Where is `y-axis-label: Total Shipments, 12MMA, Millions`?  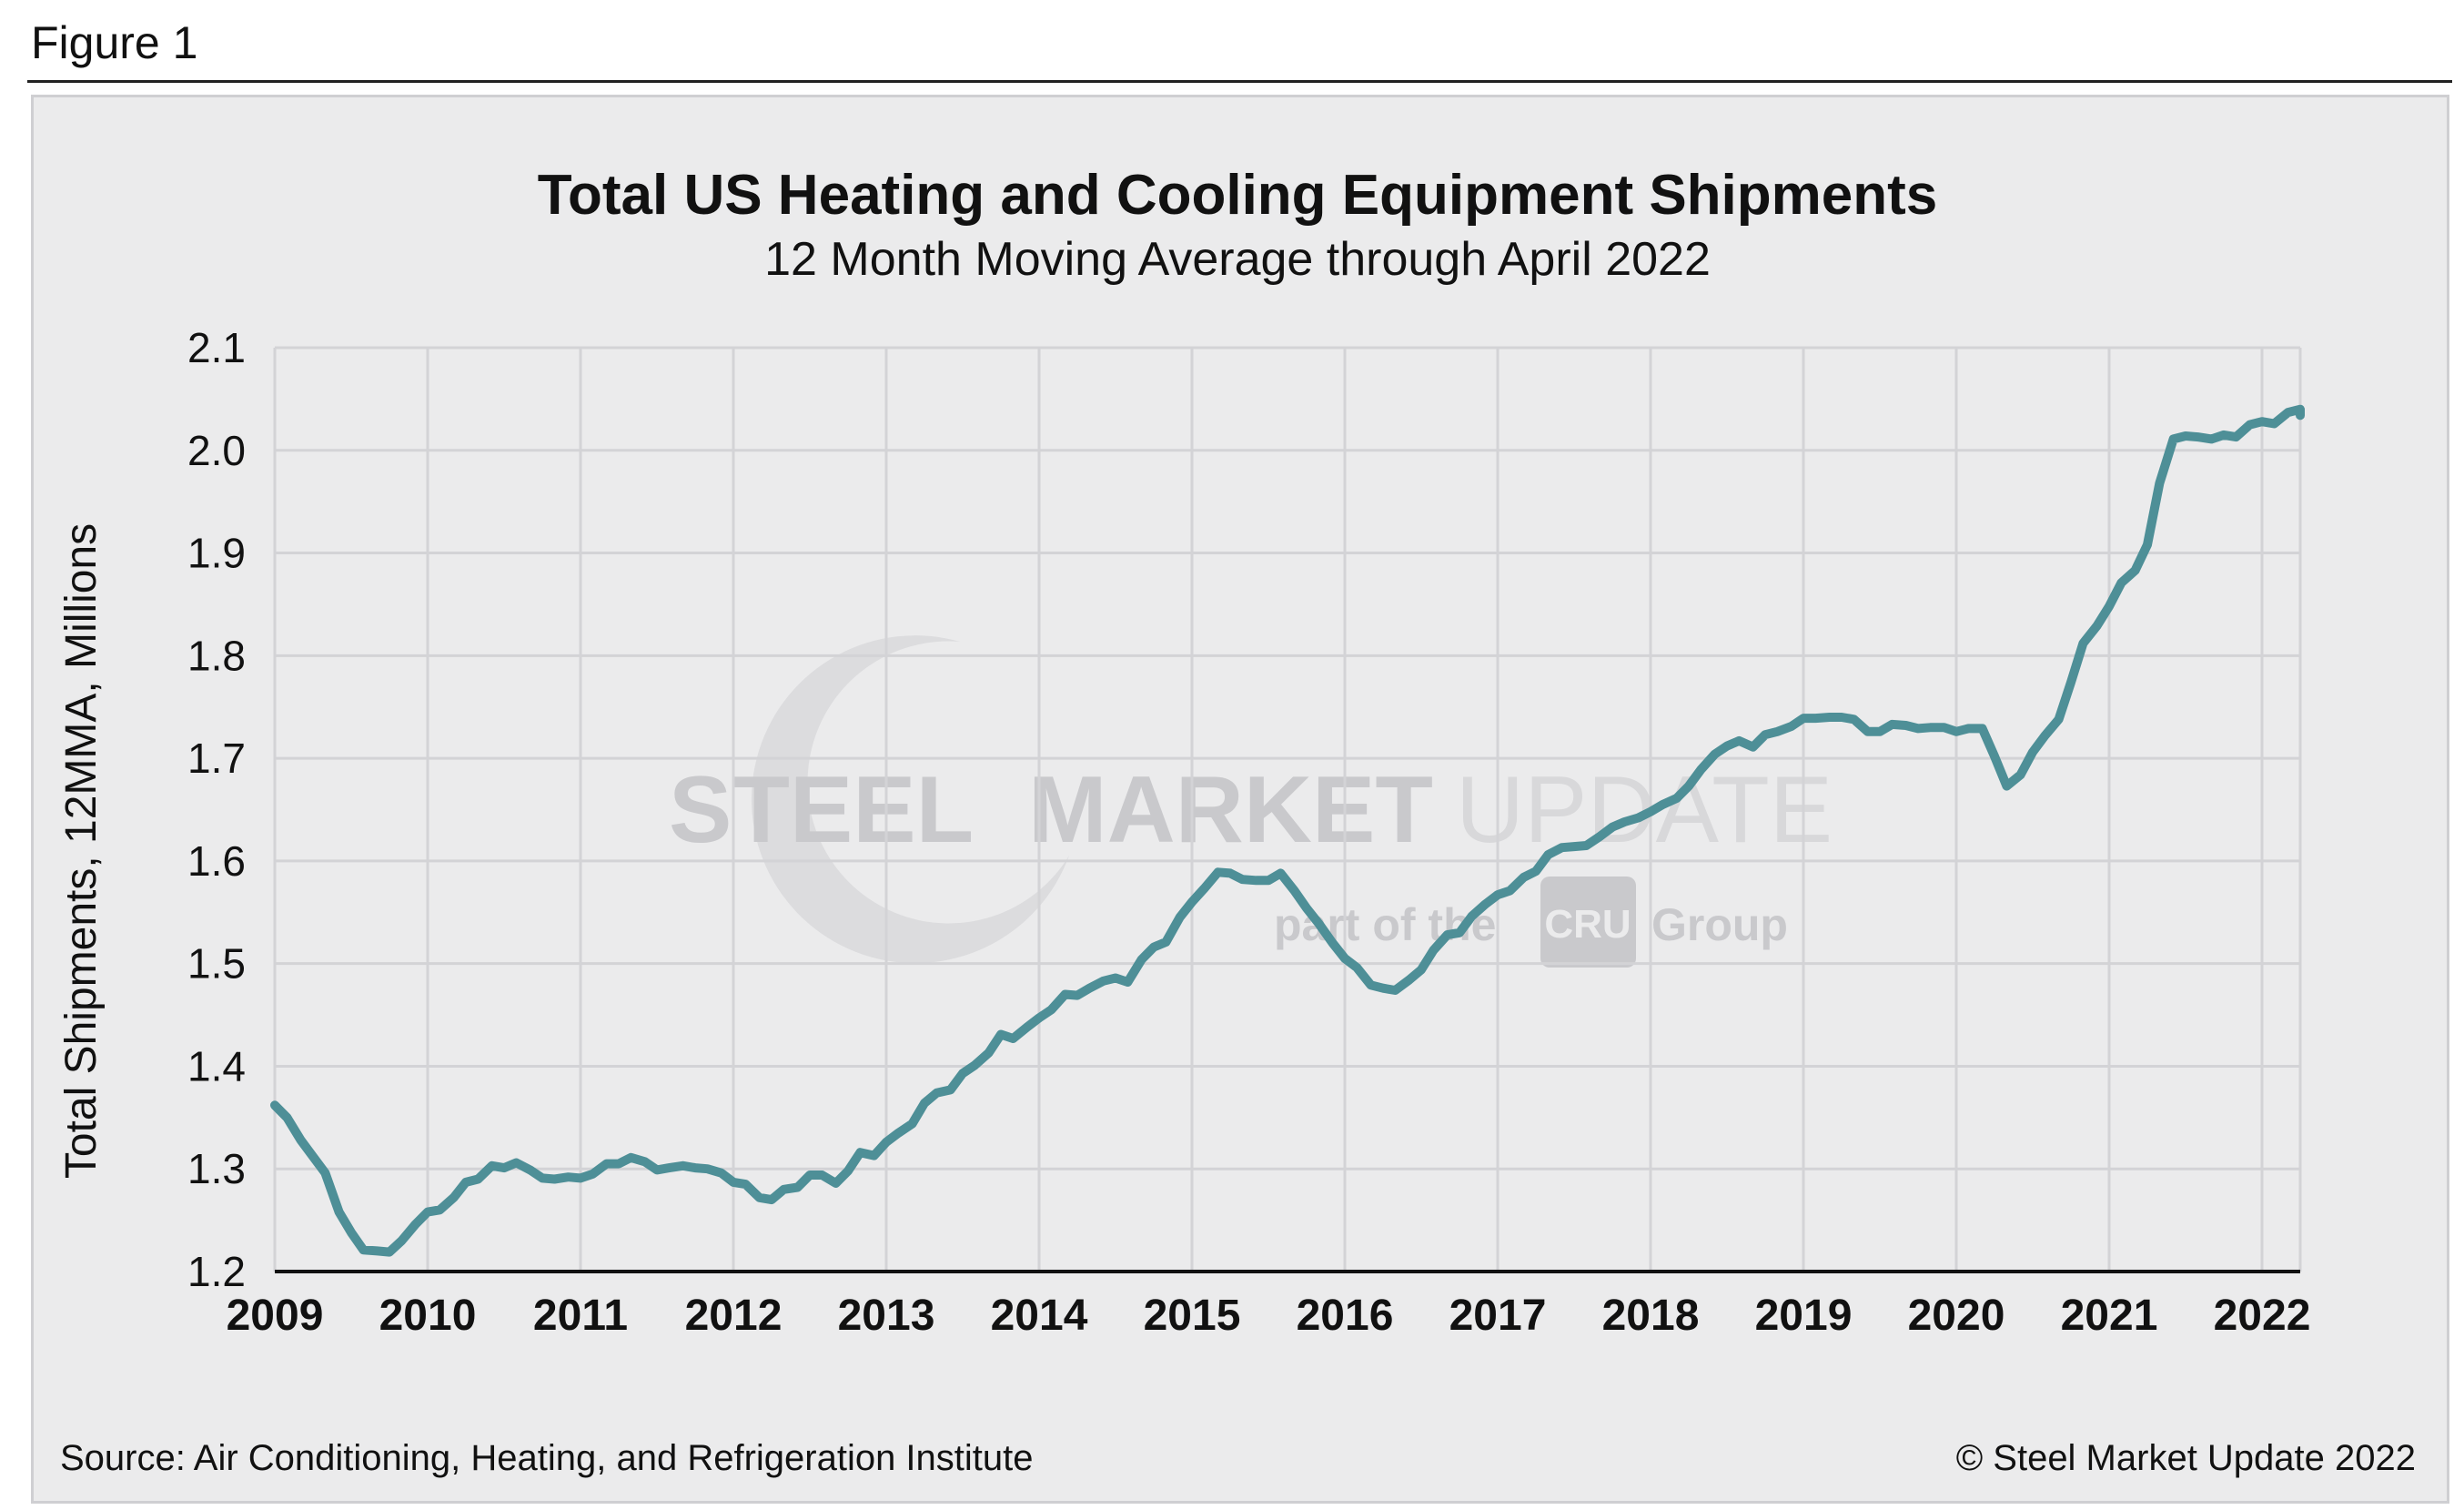
y-axis-label: Total Shipments, 12MMA, Millions is located at coordinates (81, 851).